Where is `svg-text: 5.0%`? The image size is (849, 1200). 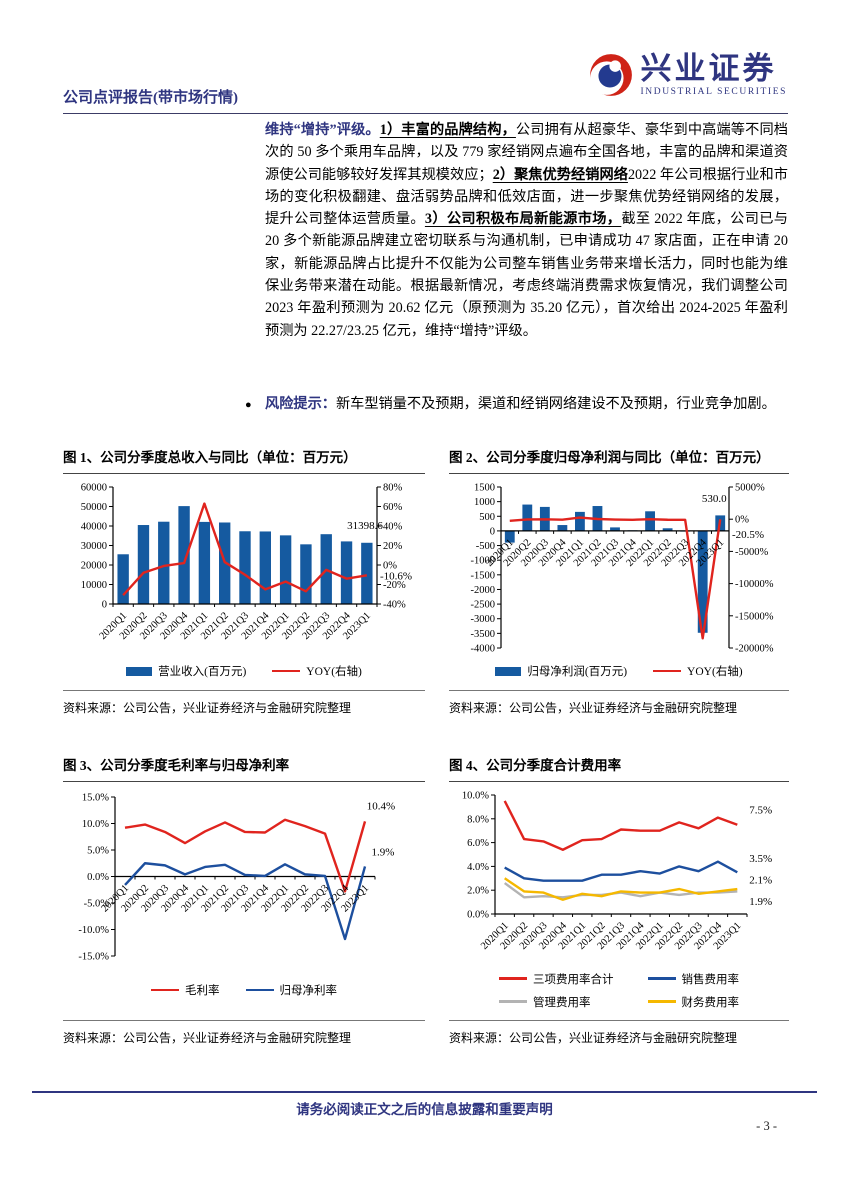
svg-text: 5.0% is located at coordinates (98, 851).